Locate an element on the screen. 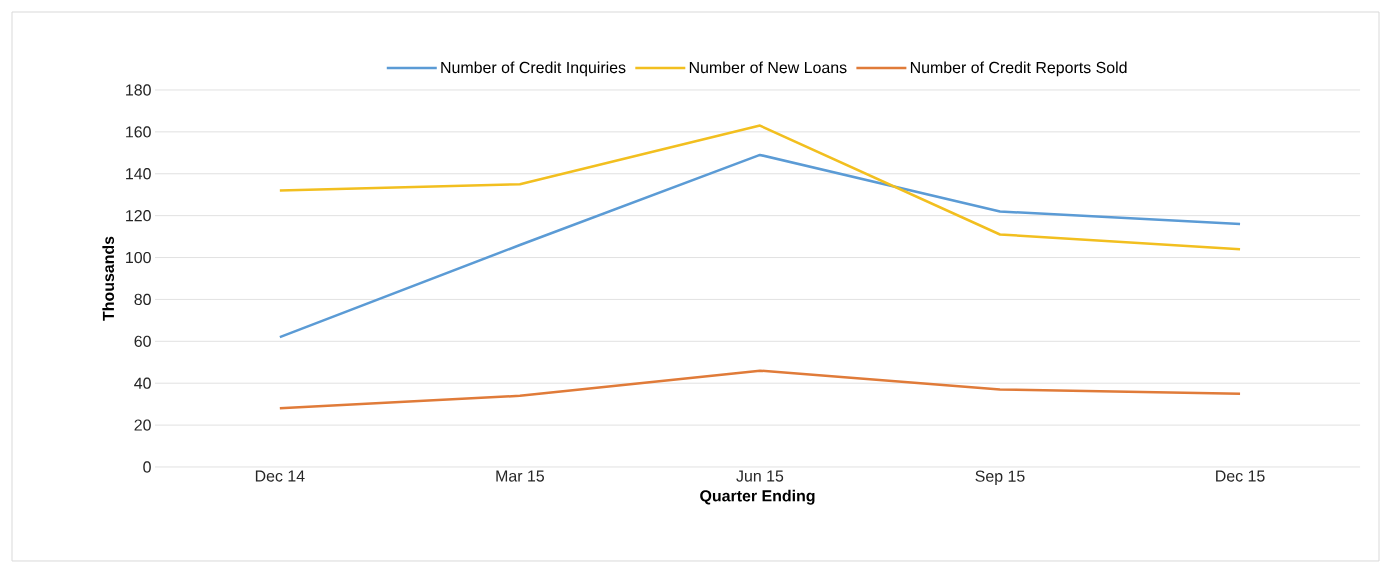 This screenshot has width=1380, height=562. y-tick-label: 40 is located at coordinates (142, 383).